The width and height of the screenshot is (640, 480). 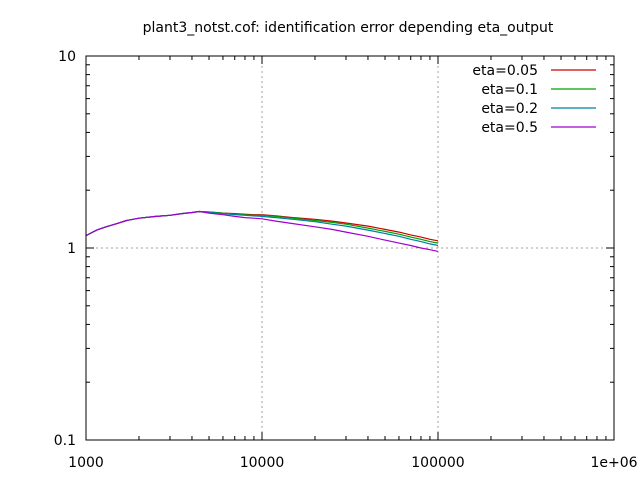 What do you see at coordinates (86, 463) in the screenshot?
I see `x-tick-label: 1000` at bounding box center [86, 463].